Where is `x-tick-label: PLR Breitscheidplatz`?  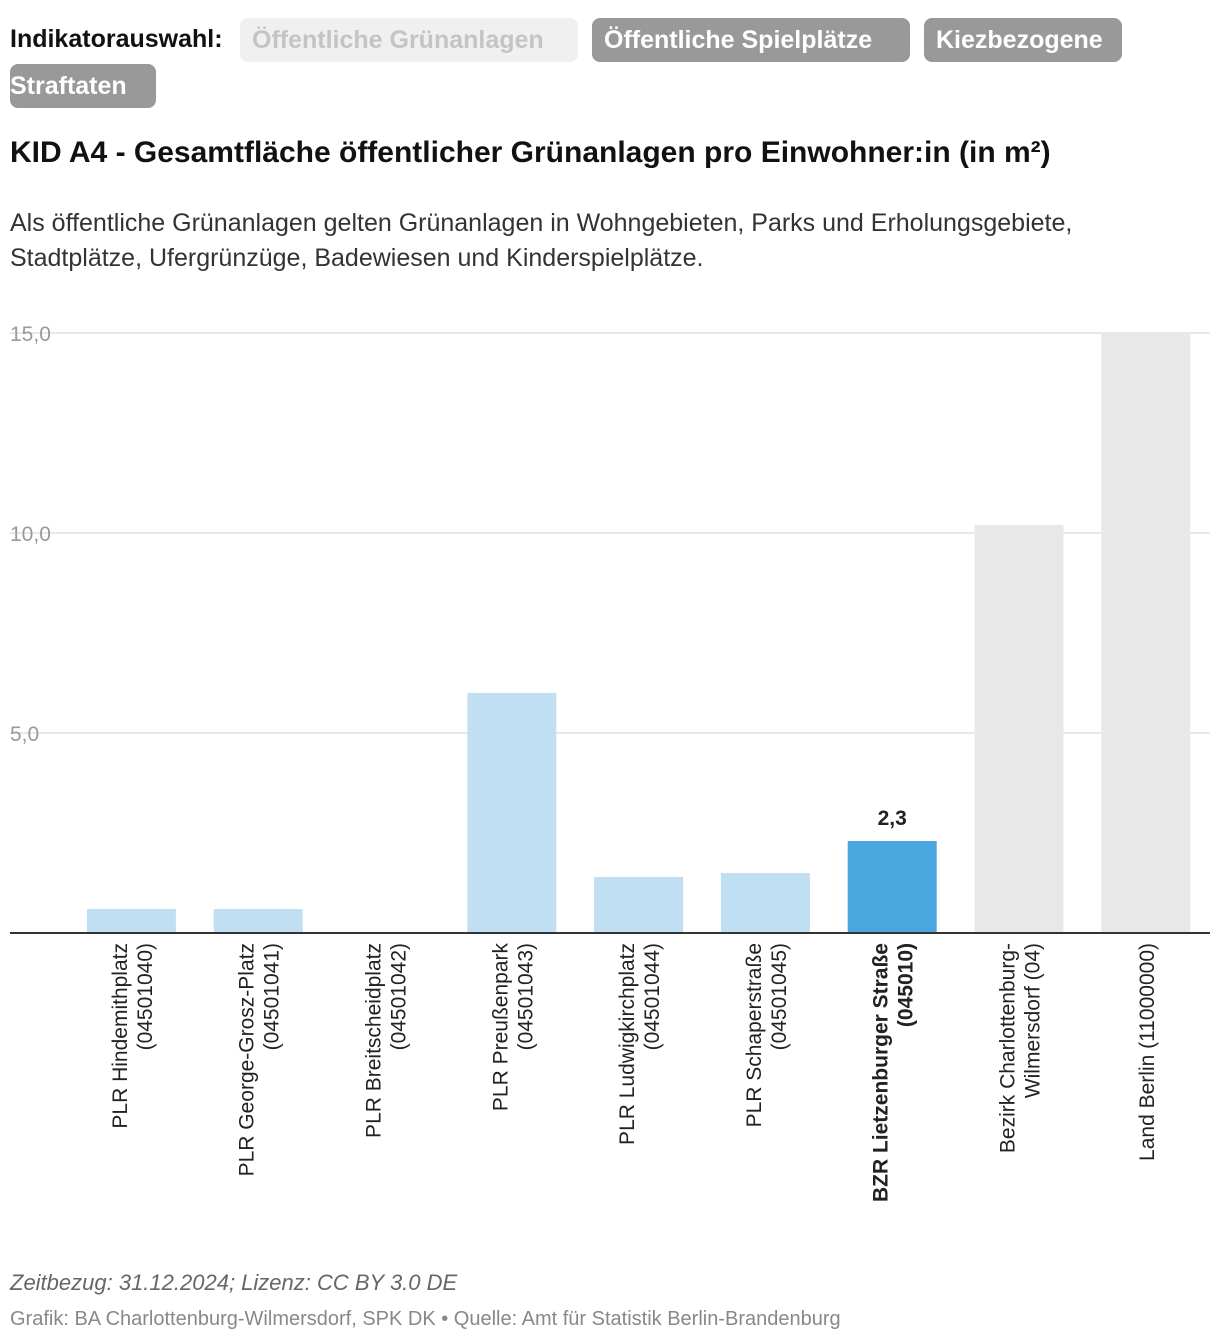 x-tick-label: PLR Breitscheidplatz is located at coordinates (374, 1040).